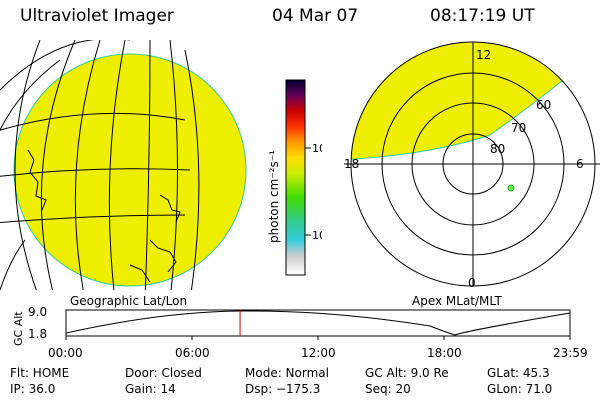  Describe the element at coordinates (287, 373) in the screenshot. I see `status-mode: Mode: Normal` at that location.